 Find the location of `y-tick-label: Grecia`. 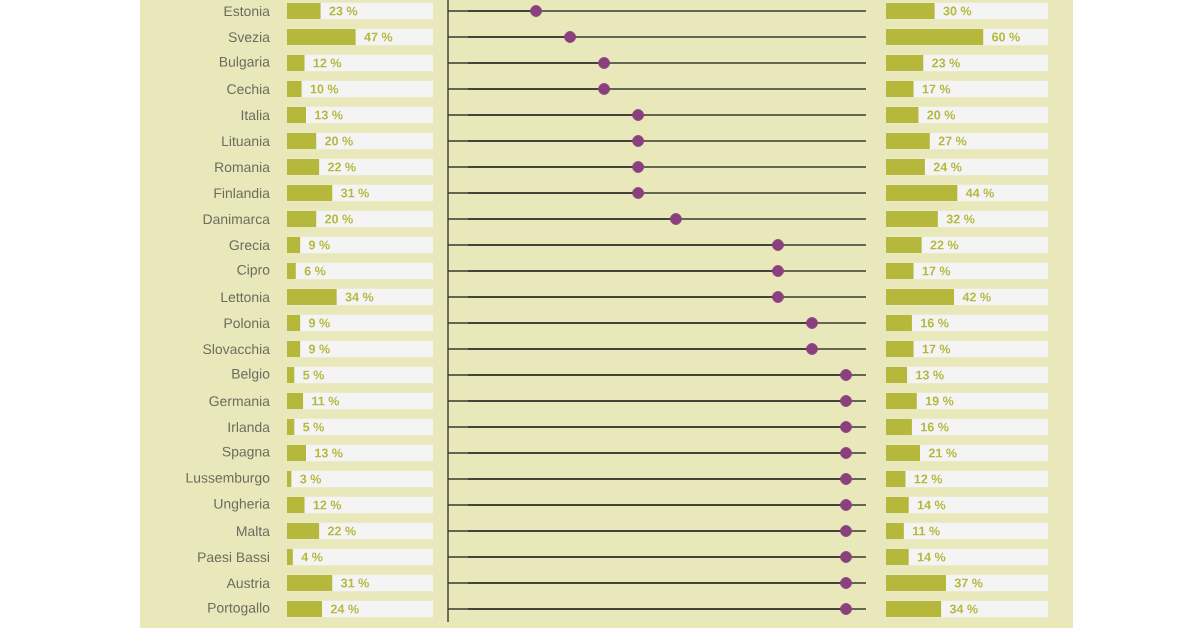

y-tick-label: Grecia is located at coordinates (249, 245).